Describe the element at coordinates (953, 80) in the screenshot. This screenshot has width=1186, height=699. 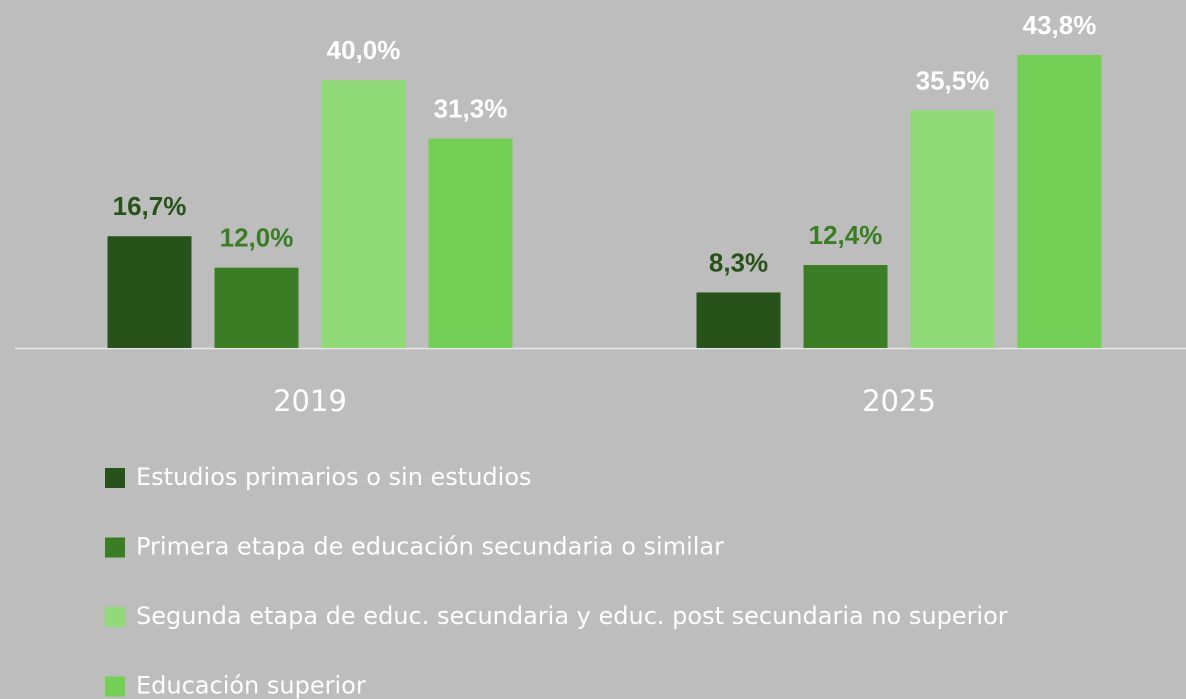
I see `value-label: 35,5%` at that location.